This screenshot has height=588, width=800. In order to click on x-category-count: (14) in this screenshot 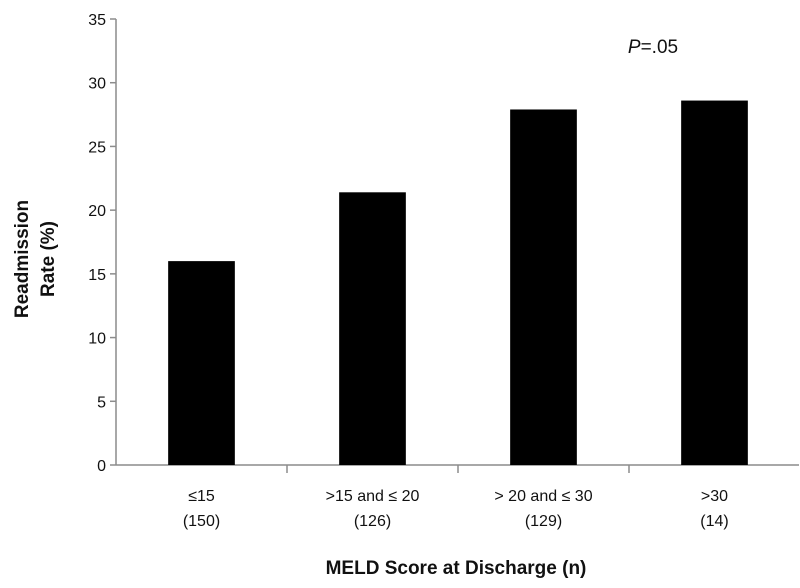, I will do `click(714, 521)`.